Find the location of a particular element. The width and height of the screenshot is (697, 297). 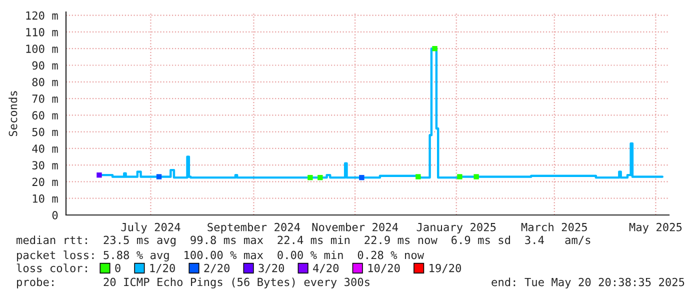

y-tick-label: 40 m is located at coordinates (45, 148).